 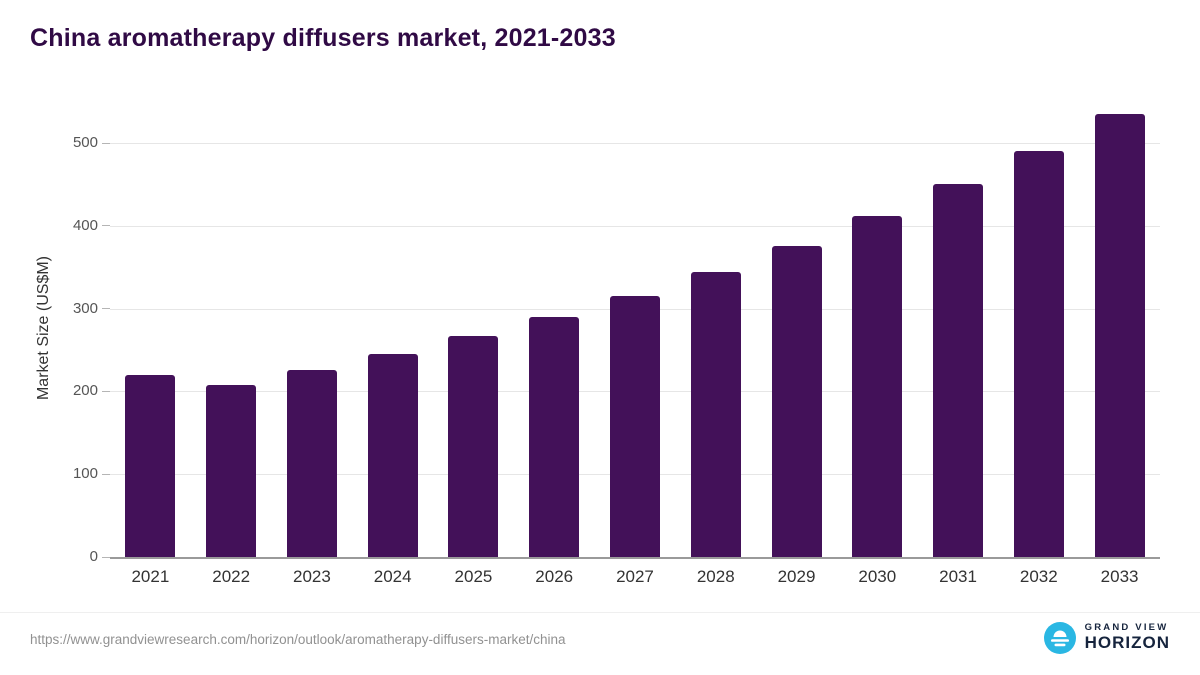 What do you see at coordinates (1038, 576) in the screenshot?
I see `x-tick-label: 2032` at bounding box center [1038, 576].